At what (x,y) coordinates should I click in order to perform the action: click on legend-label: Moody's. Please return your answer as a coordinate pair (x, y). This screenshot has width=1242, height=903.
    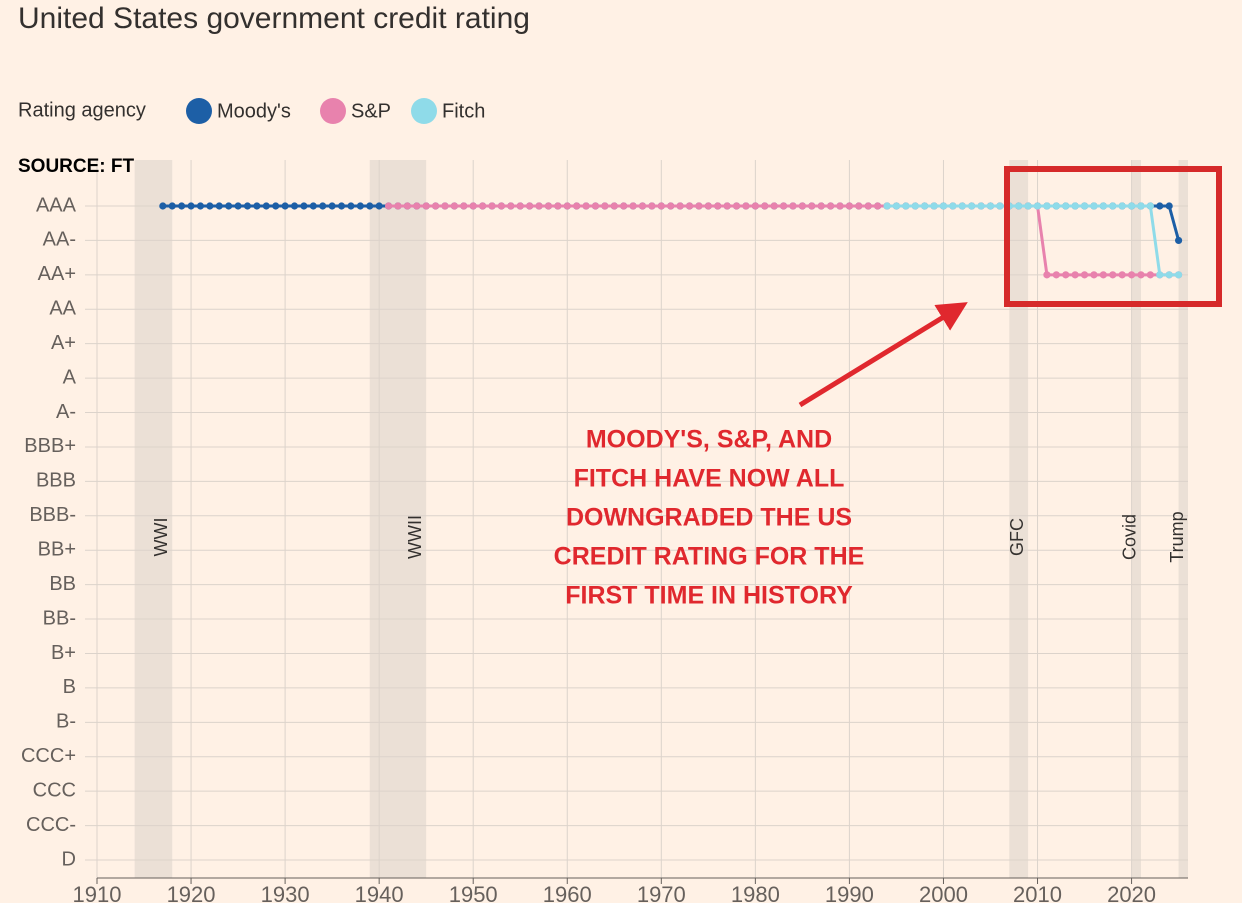
    Looking at the image, I should click on (254, 111).